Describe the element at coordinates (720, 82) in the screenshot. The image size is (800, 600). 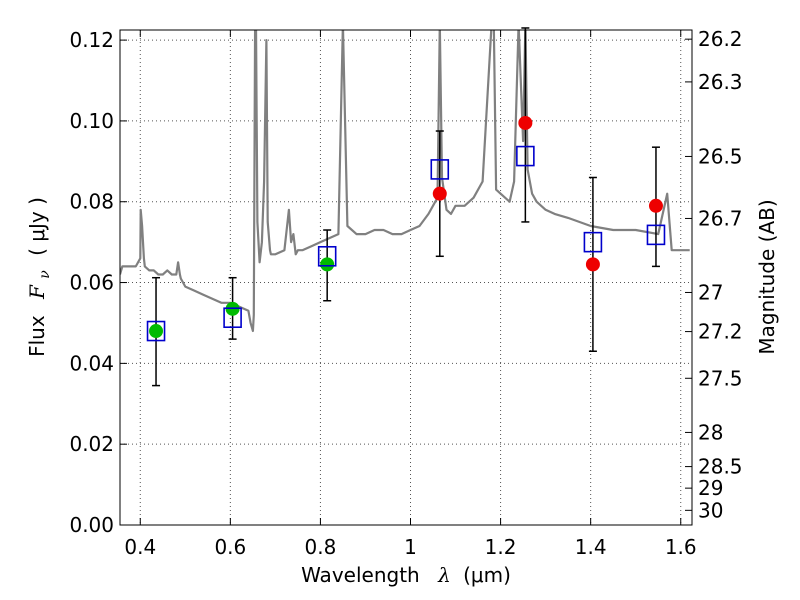
I see `magnitude-tick-label: 26.3` at that location.